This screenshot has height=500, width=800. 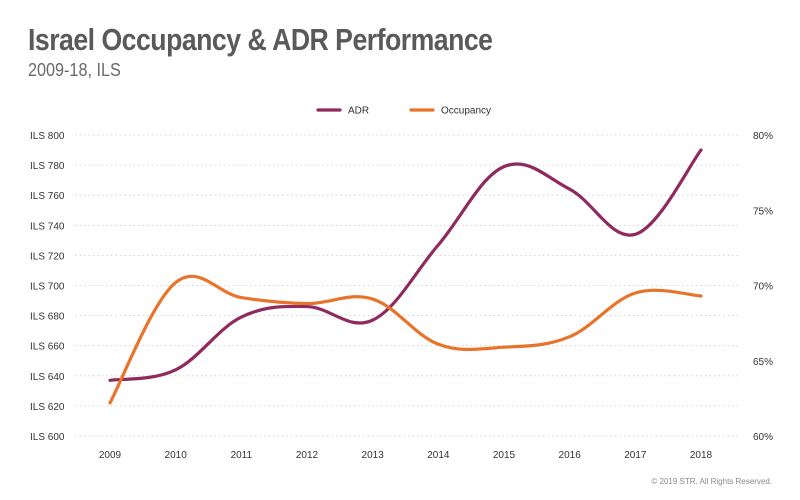 What do you see at coordinates (358, 111) in the screenshot?
I see `legend-label-adr: ADR` at bounding box center [358, 111].